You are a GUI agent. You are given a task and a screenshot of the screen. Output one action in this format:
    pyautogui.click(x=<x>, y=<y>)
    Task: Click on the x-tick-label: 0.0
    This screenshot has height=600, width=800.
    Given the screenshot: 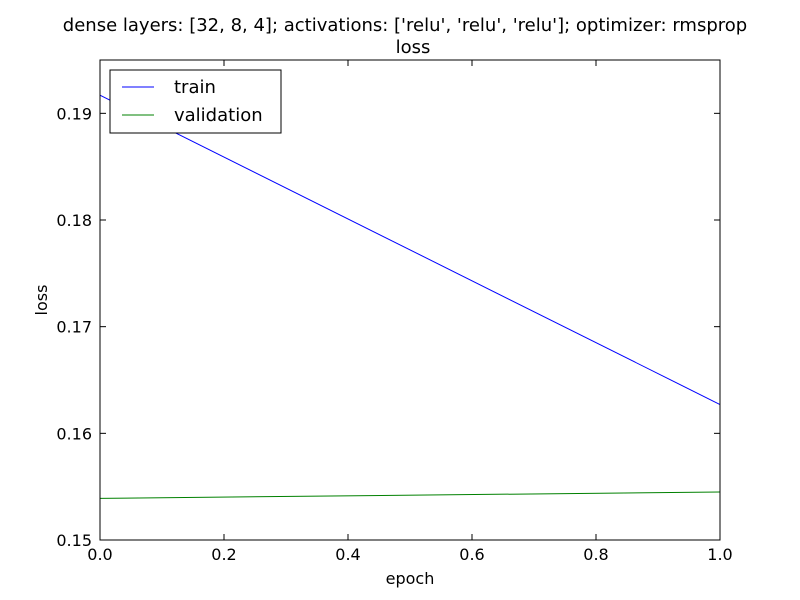 What is the action you would take?
    pyautogui.click(x=99, y=554)
    